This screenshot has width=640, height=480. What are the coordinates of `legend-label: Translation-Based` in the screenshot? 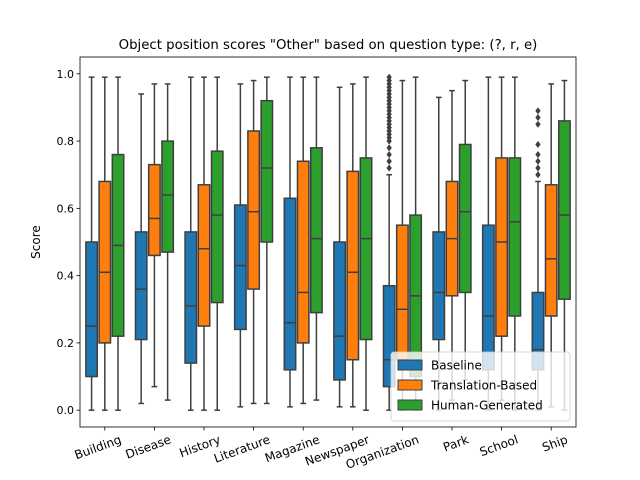 It's located at (483, 386).